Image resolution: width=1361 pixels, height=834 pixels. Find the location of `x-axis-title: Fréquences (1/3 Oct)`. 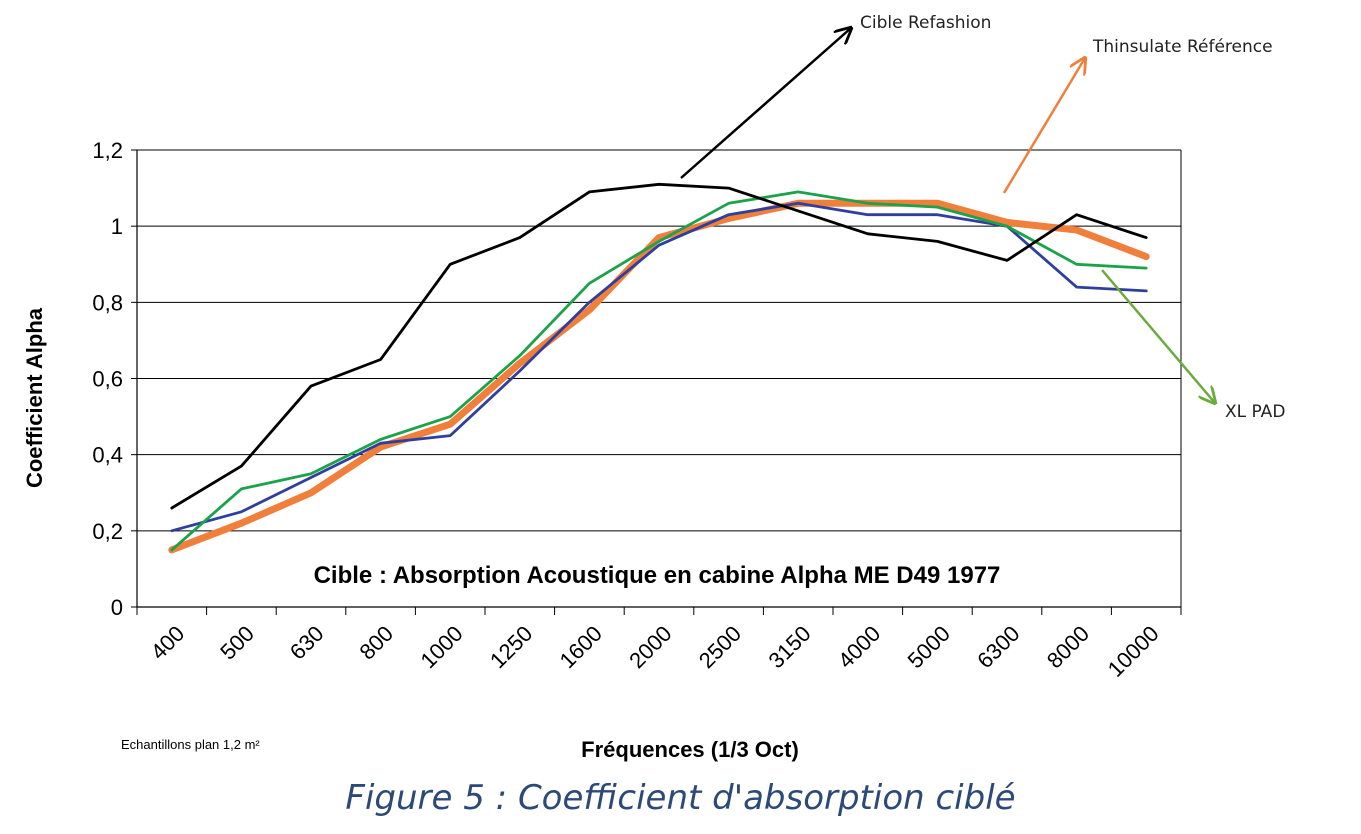

x-axis-title: Fréquences (1/3 Oct) is located at coordinates (690, 749).